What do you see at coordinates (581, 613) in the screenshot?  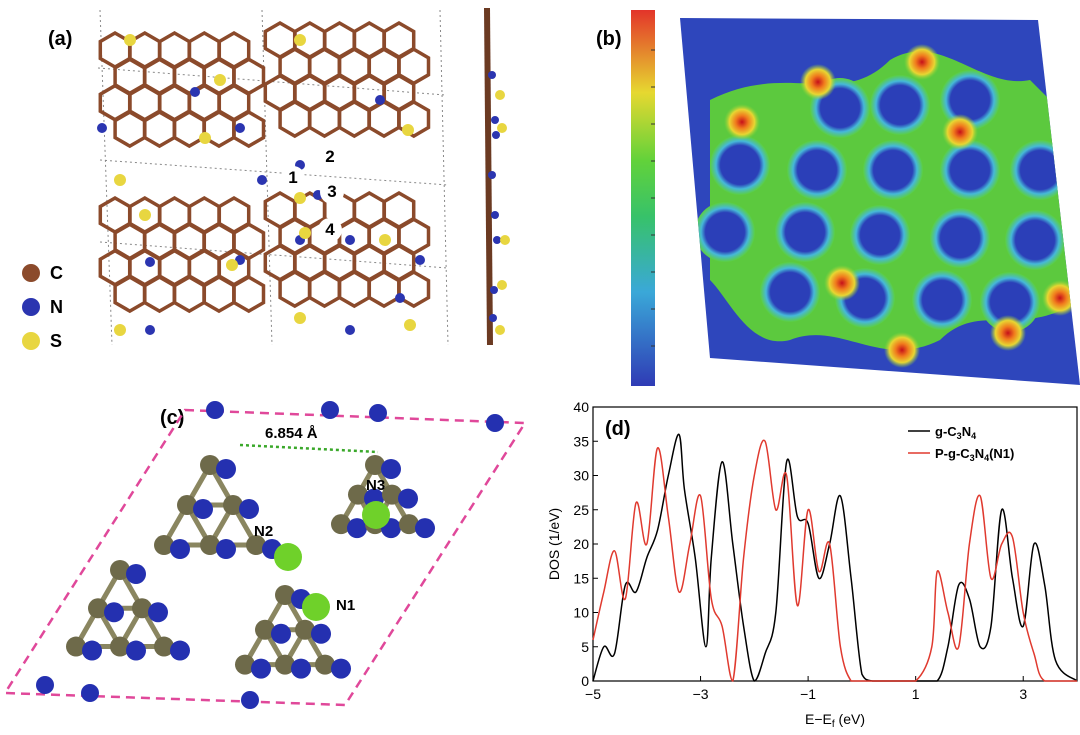 I see `y-tick-label: 10` at bounding box center [581, 613].